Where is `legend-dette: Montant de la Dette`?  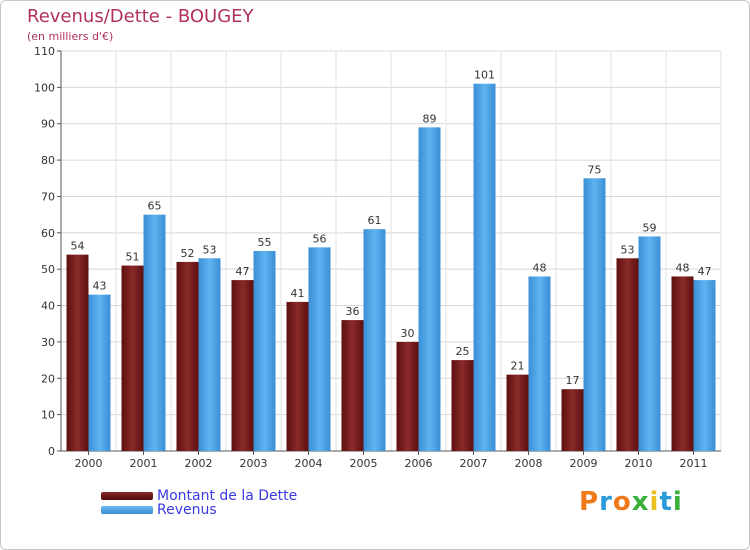 legend-dette: Montant de la Dette is located at coordinates (199, 496).